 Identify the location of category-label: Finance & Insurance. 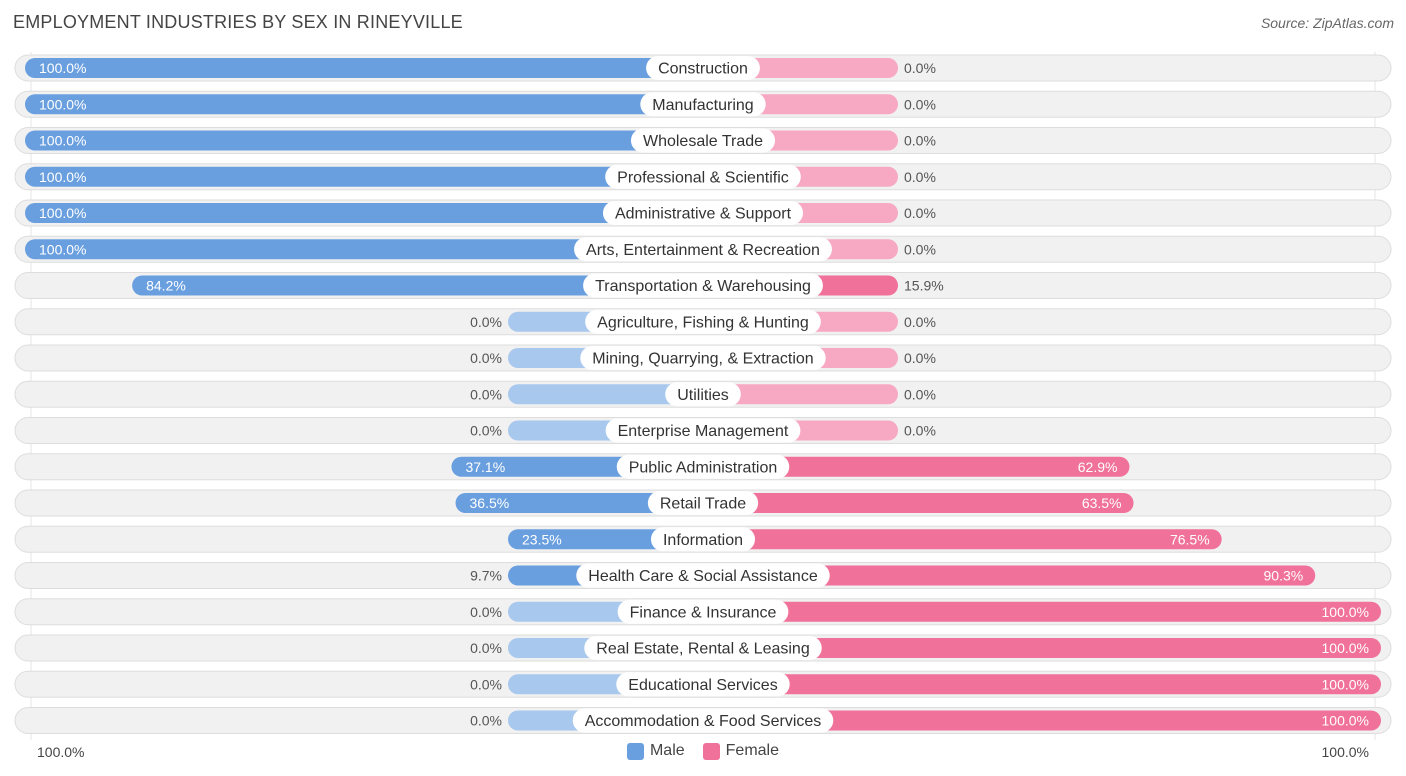
(703, 612).